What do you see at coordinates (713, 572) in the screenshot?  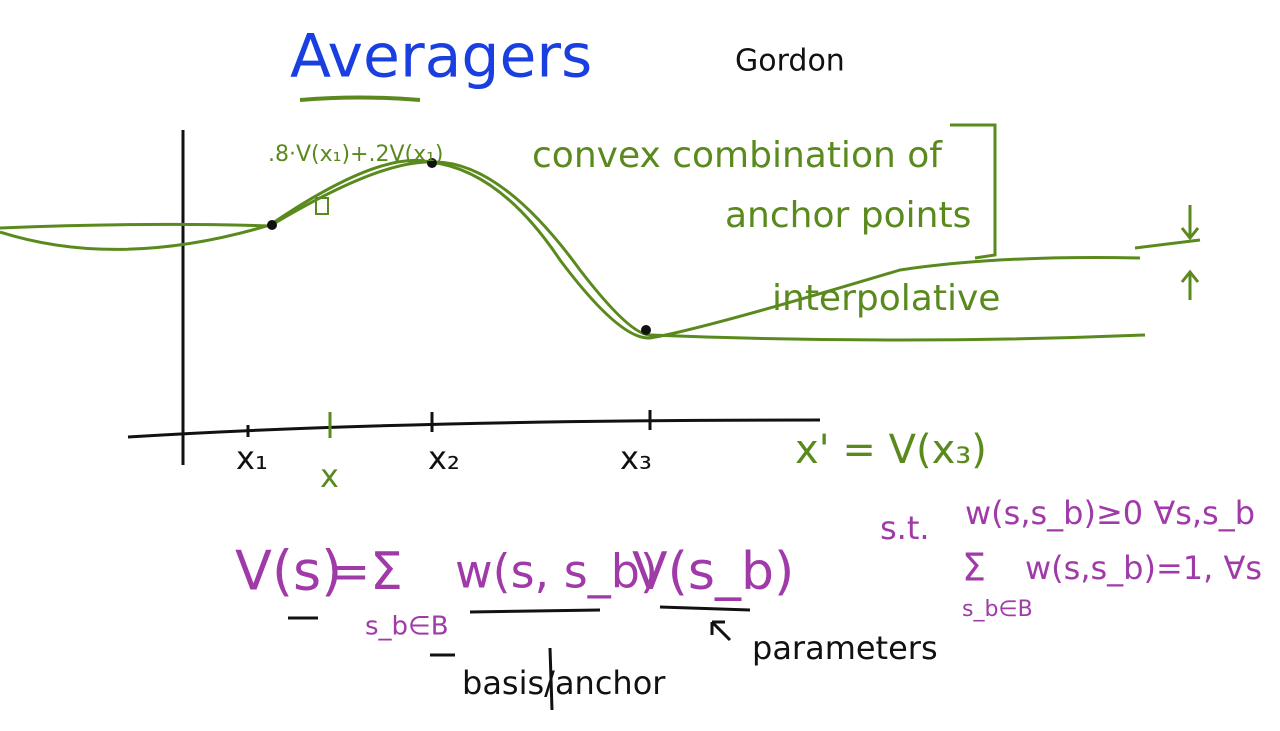 I see `eq-value: V(s_b)` at bounding box center [713, 572].